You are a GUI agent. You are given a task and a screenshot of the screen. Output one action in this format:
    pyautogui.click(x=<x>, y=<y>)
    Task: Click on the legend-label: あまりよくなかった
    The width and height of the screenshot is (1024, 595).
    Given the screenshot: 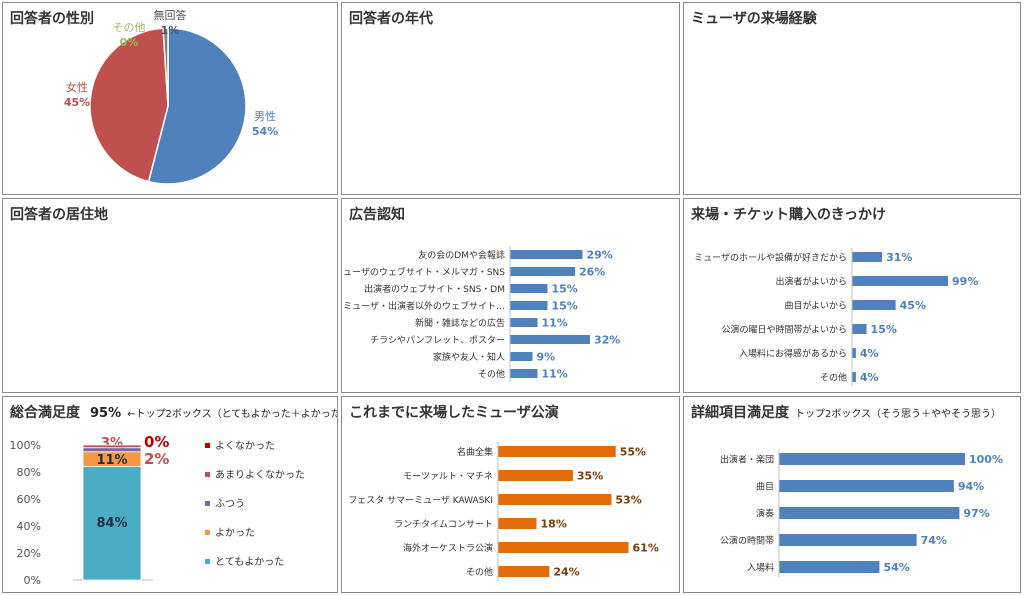 What is the action you would take?
    pyautogui.click(x=260, y=475)
    